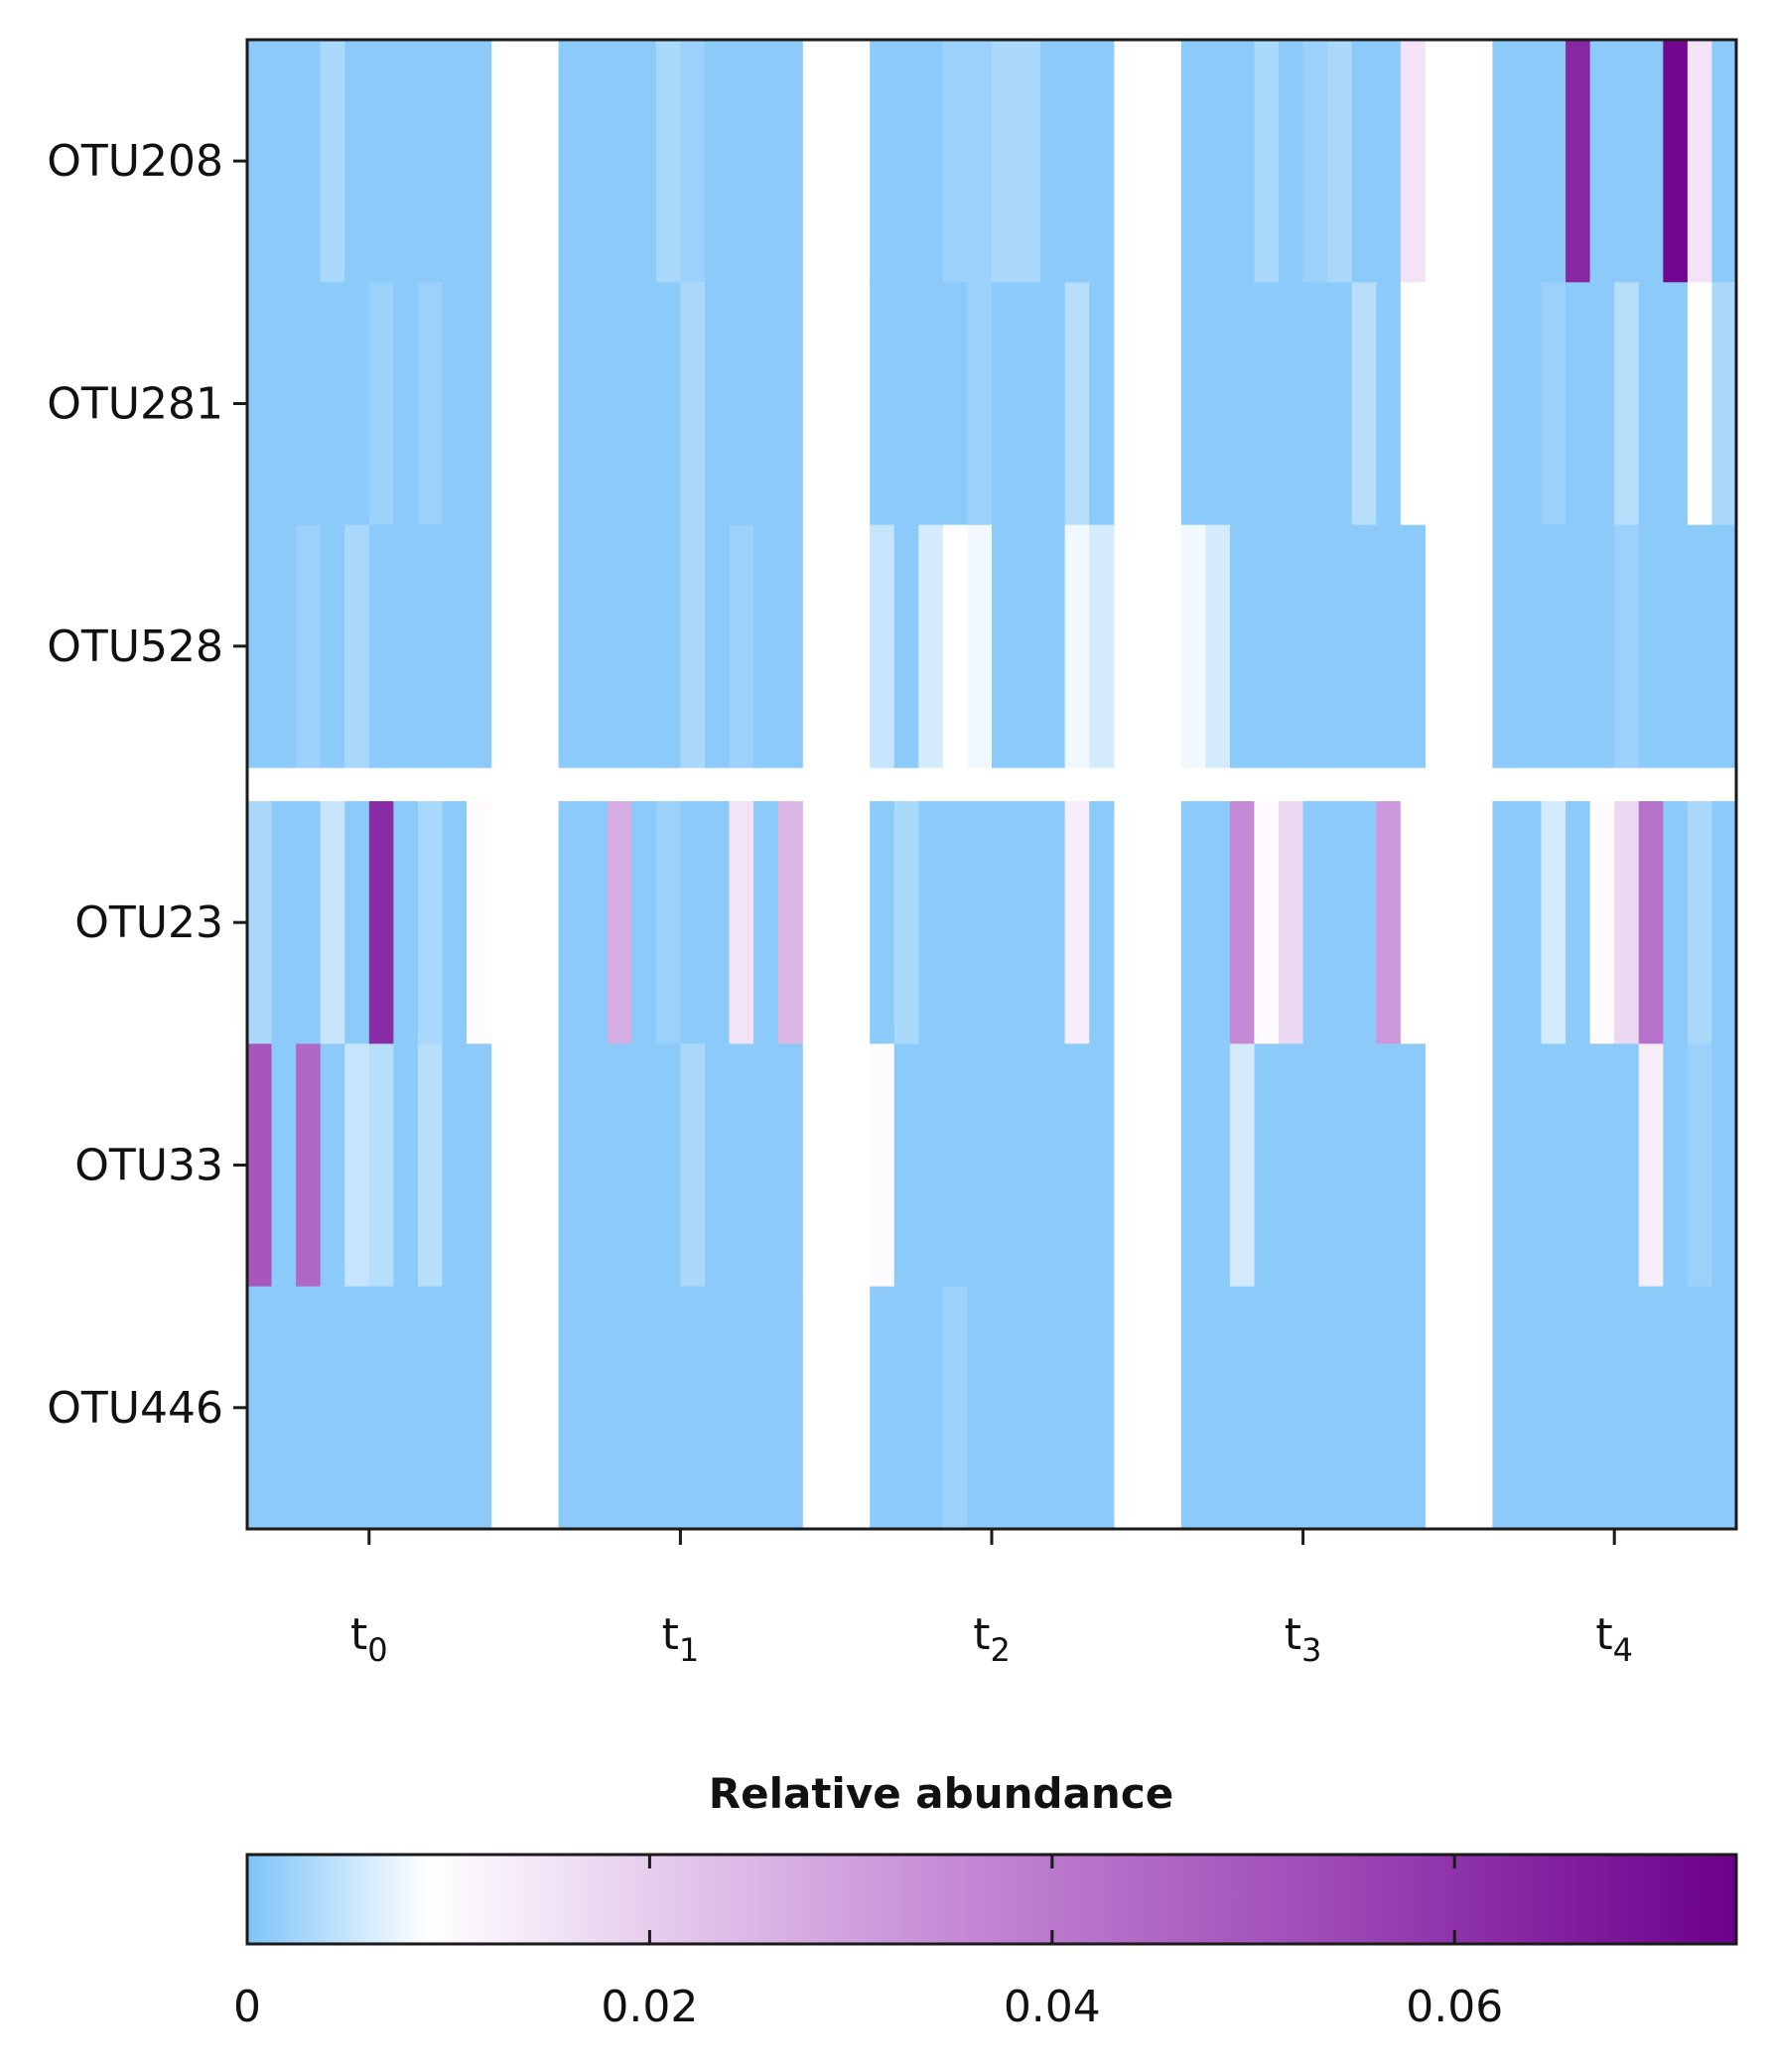 The image size is (1771, 2072). Describe the element at coordinates (135, 161) in the screenshot. I see `y-tick-label: OTU208` at that location.